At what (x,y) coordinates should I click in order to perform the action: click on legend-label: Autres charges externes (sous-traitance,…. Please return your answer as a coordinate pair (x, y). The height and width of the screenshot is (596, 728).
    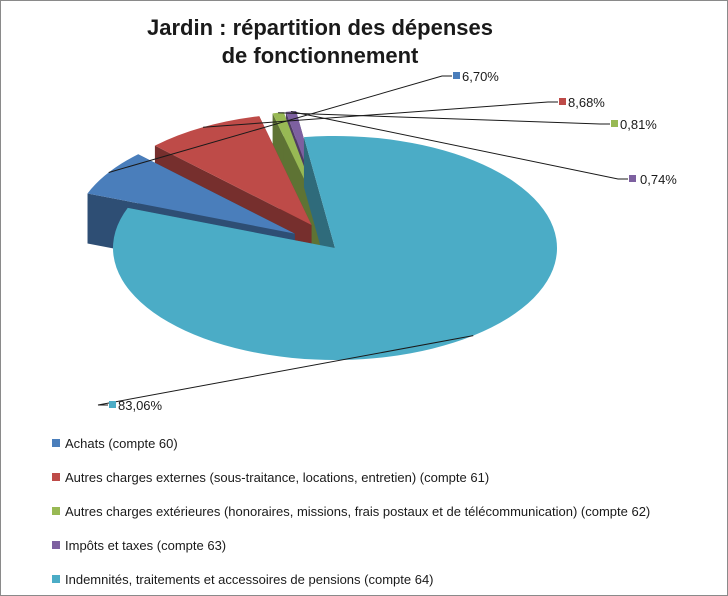
    Looking at the image, I should click on (277, 477).